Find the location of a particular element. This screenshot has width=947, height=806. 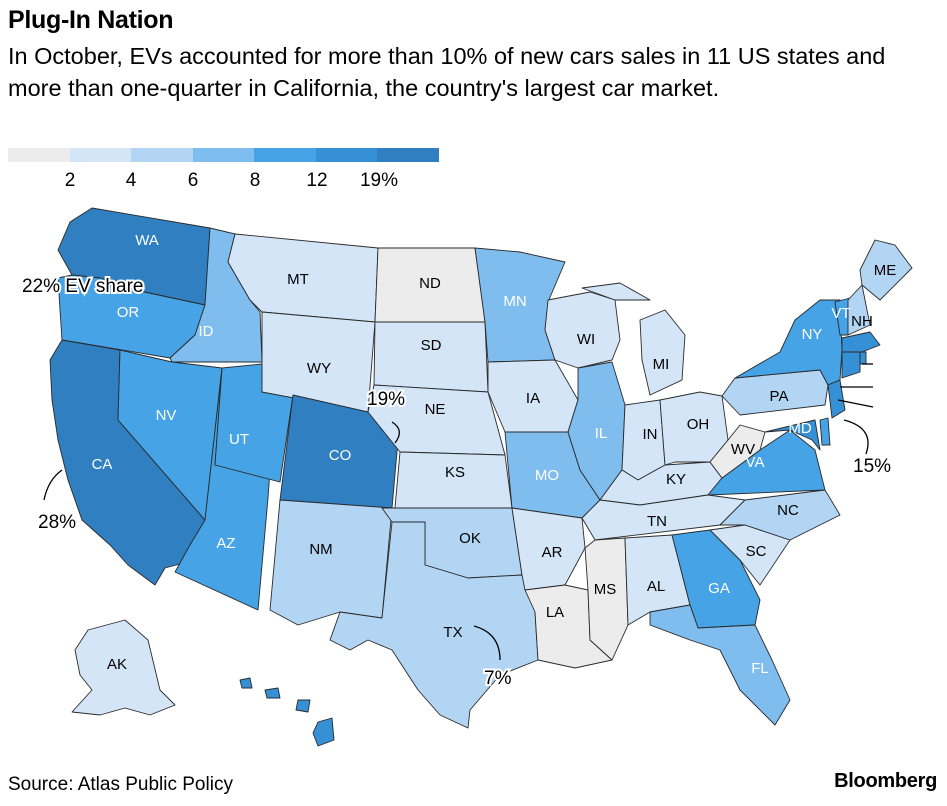

state-shape-tx is located at coordinates (434, 625).